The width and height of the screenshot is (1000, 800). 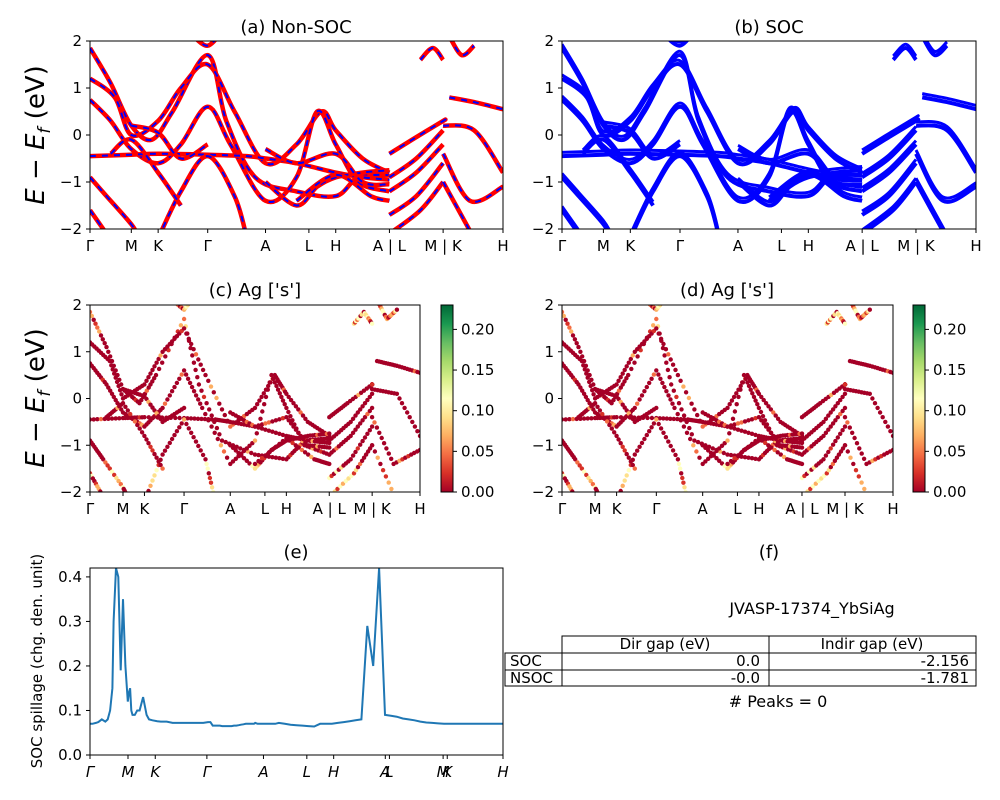 I want to click on panelB-ytick-label: −1, so click(x=543, y=182).